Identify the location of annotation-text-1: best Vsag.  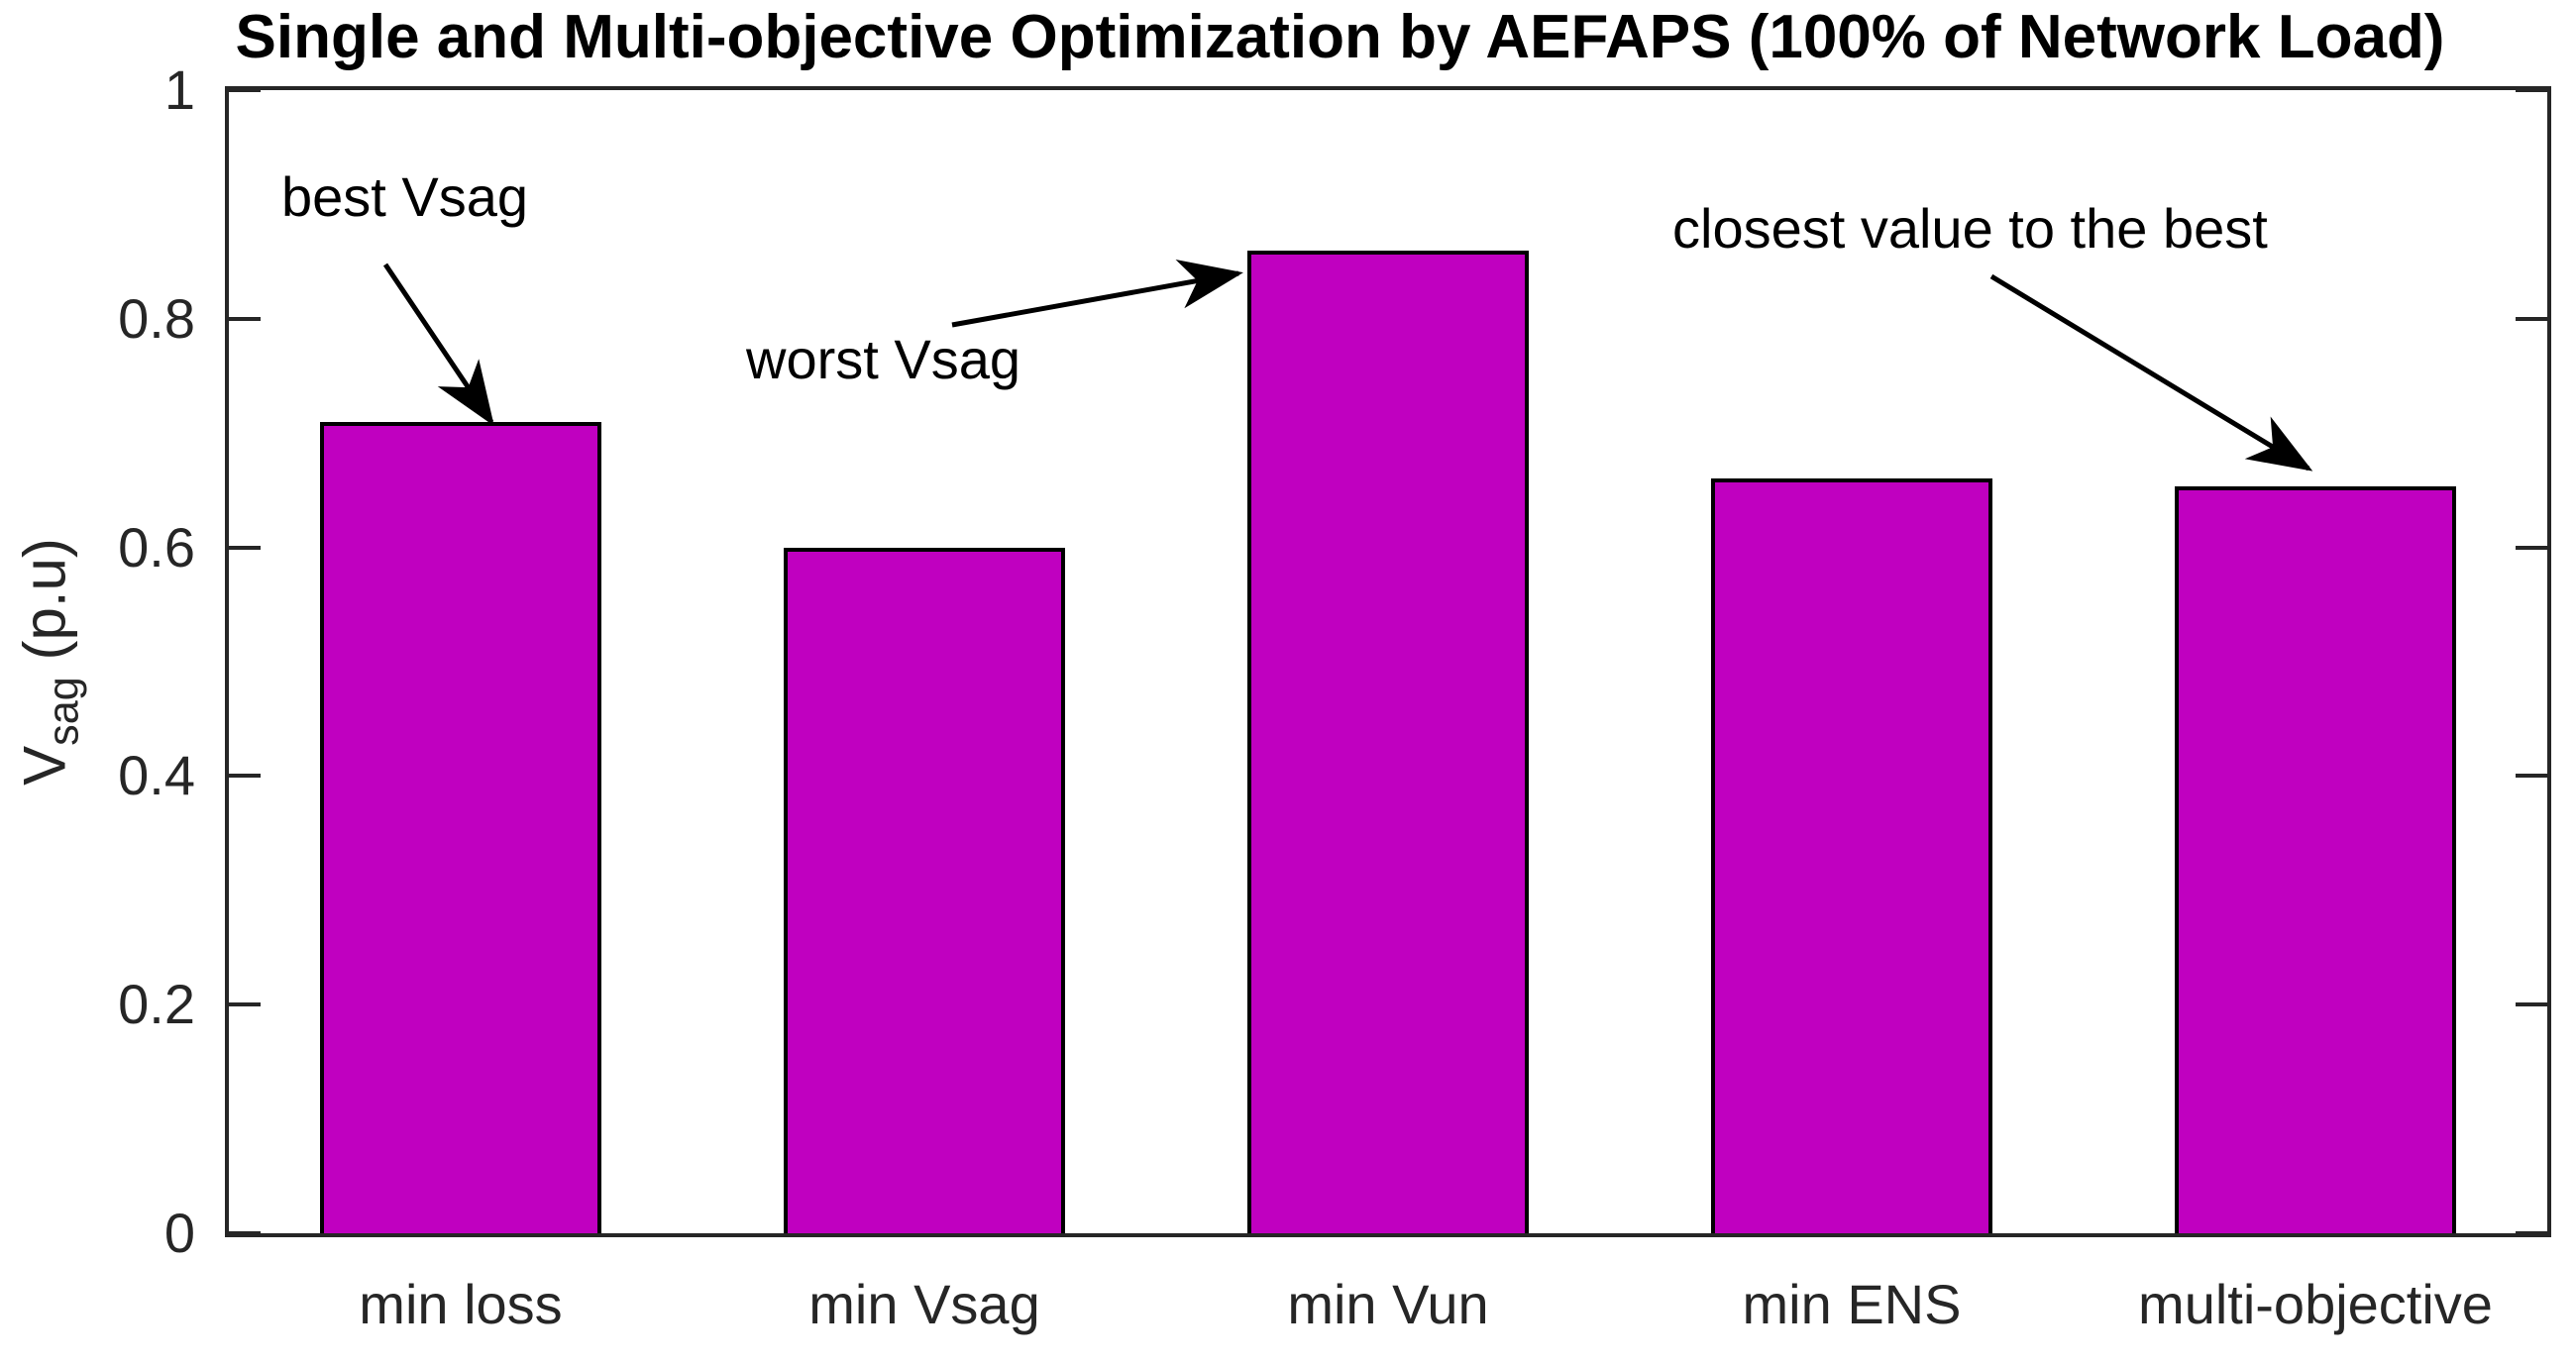
(405, 196).